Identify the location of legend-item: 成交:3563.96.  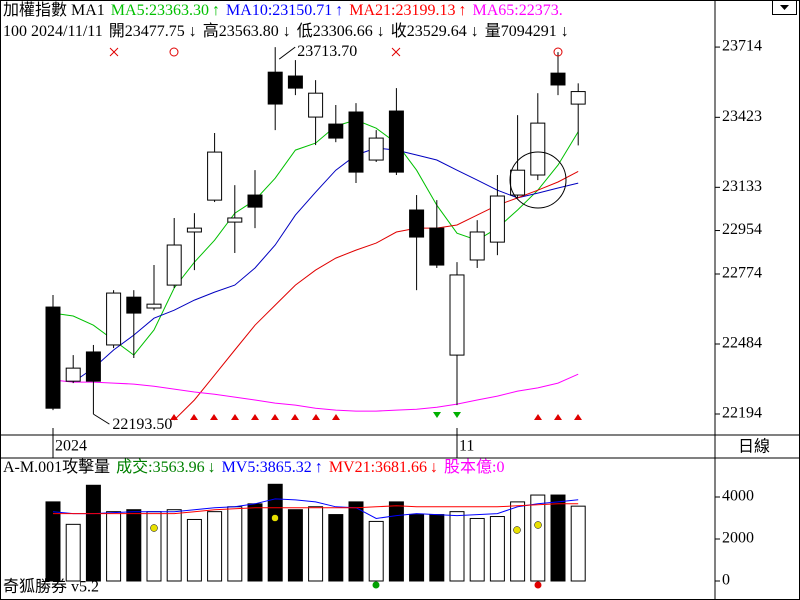
(160, 467).